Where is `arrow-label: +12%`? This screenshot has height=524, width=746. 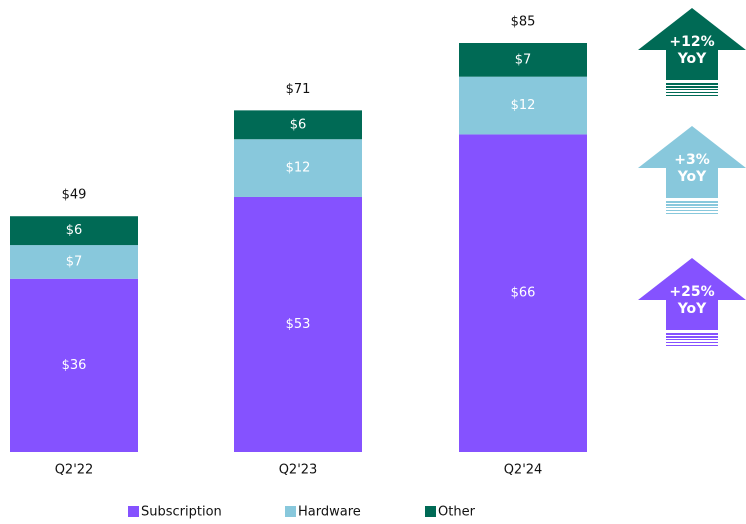 arrow-label: +12% is located at coordinates (691, 42).